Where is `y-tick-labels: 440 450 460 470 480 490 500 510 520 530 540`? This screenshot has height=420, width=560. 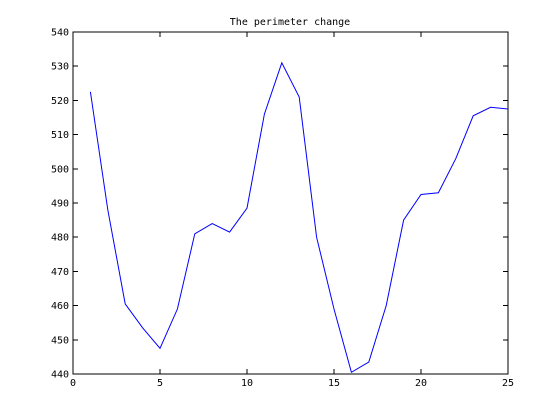 y-tick-labels: 440 450 460 470 480 490 500 510 520 530 540 is located at coordinates (60, 204).